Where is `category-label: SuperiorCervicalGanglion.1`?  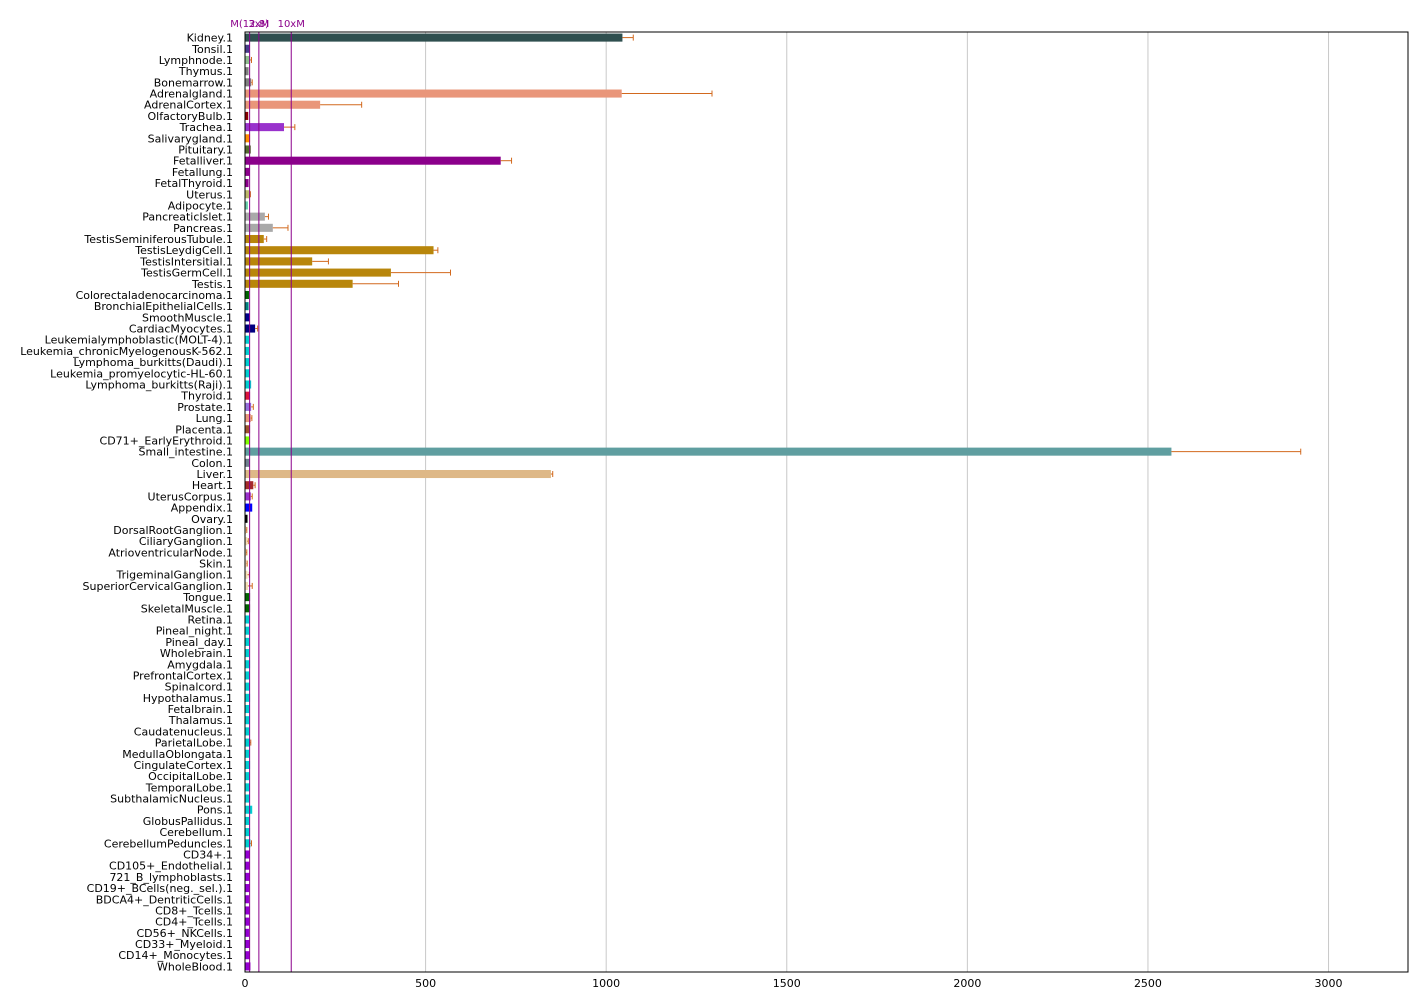
category-label: SuperiorCervicalGanglion.1 is located at coordinates (158, 586).